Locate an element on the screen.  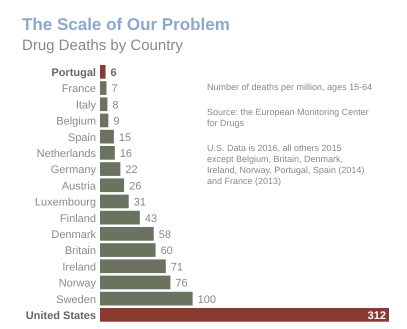
y-tick-label: Sweden is located at coordinates (76, 300).